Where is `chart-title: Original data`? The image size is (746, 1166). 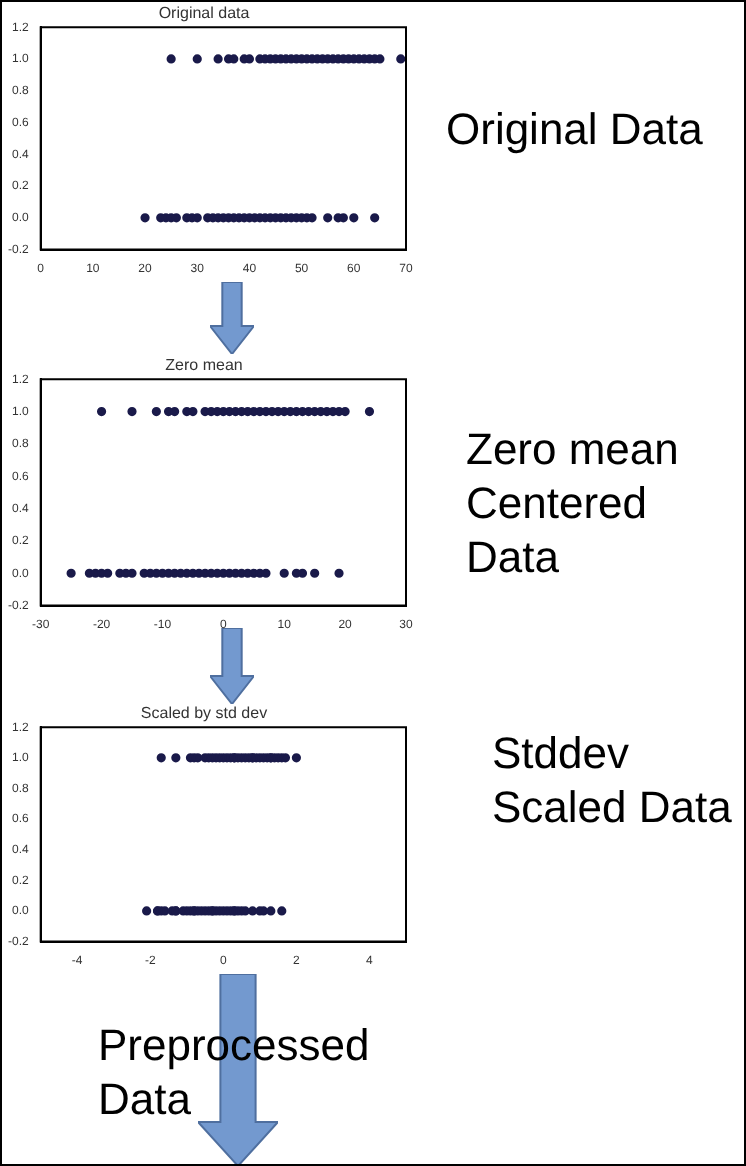
chart-title: Original data is located at coordinates (204, 13).